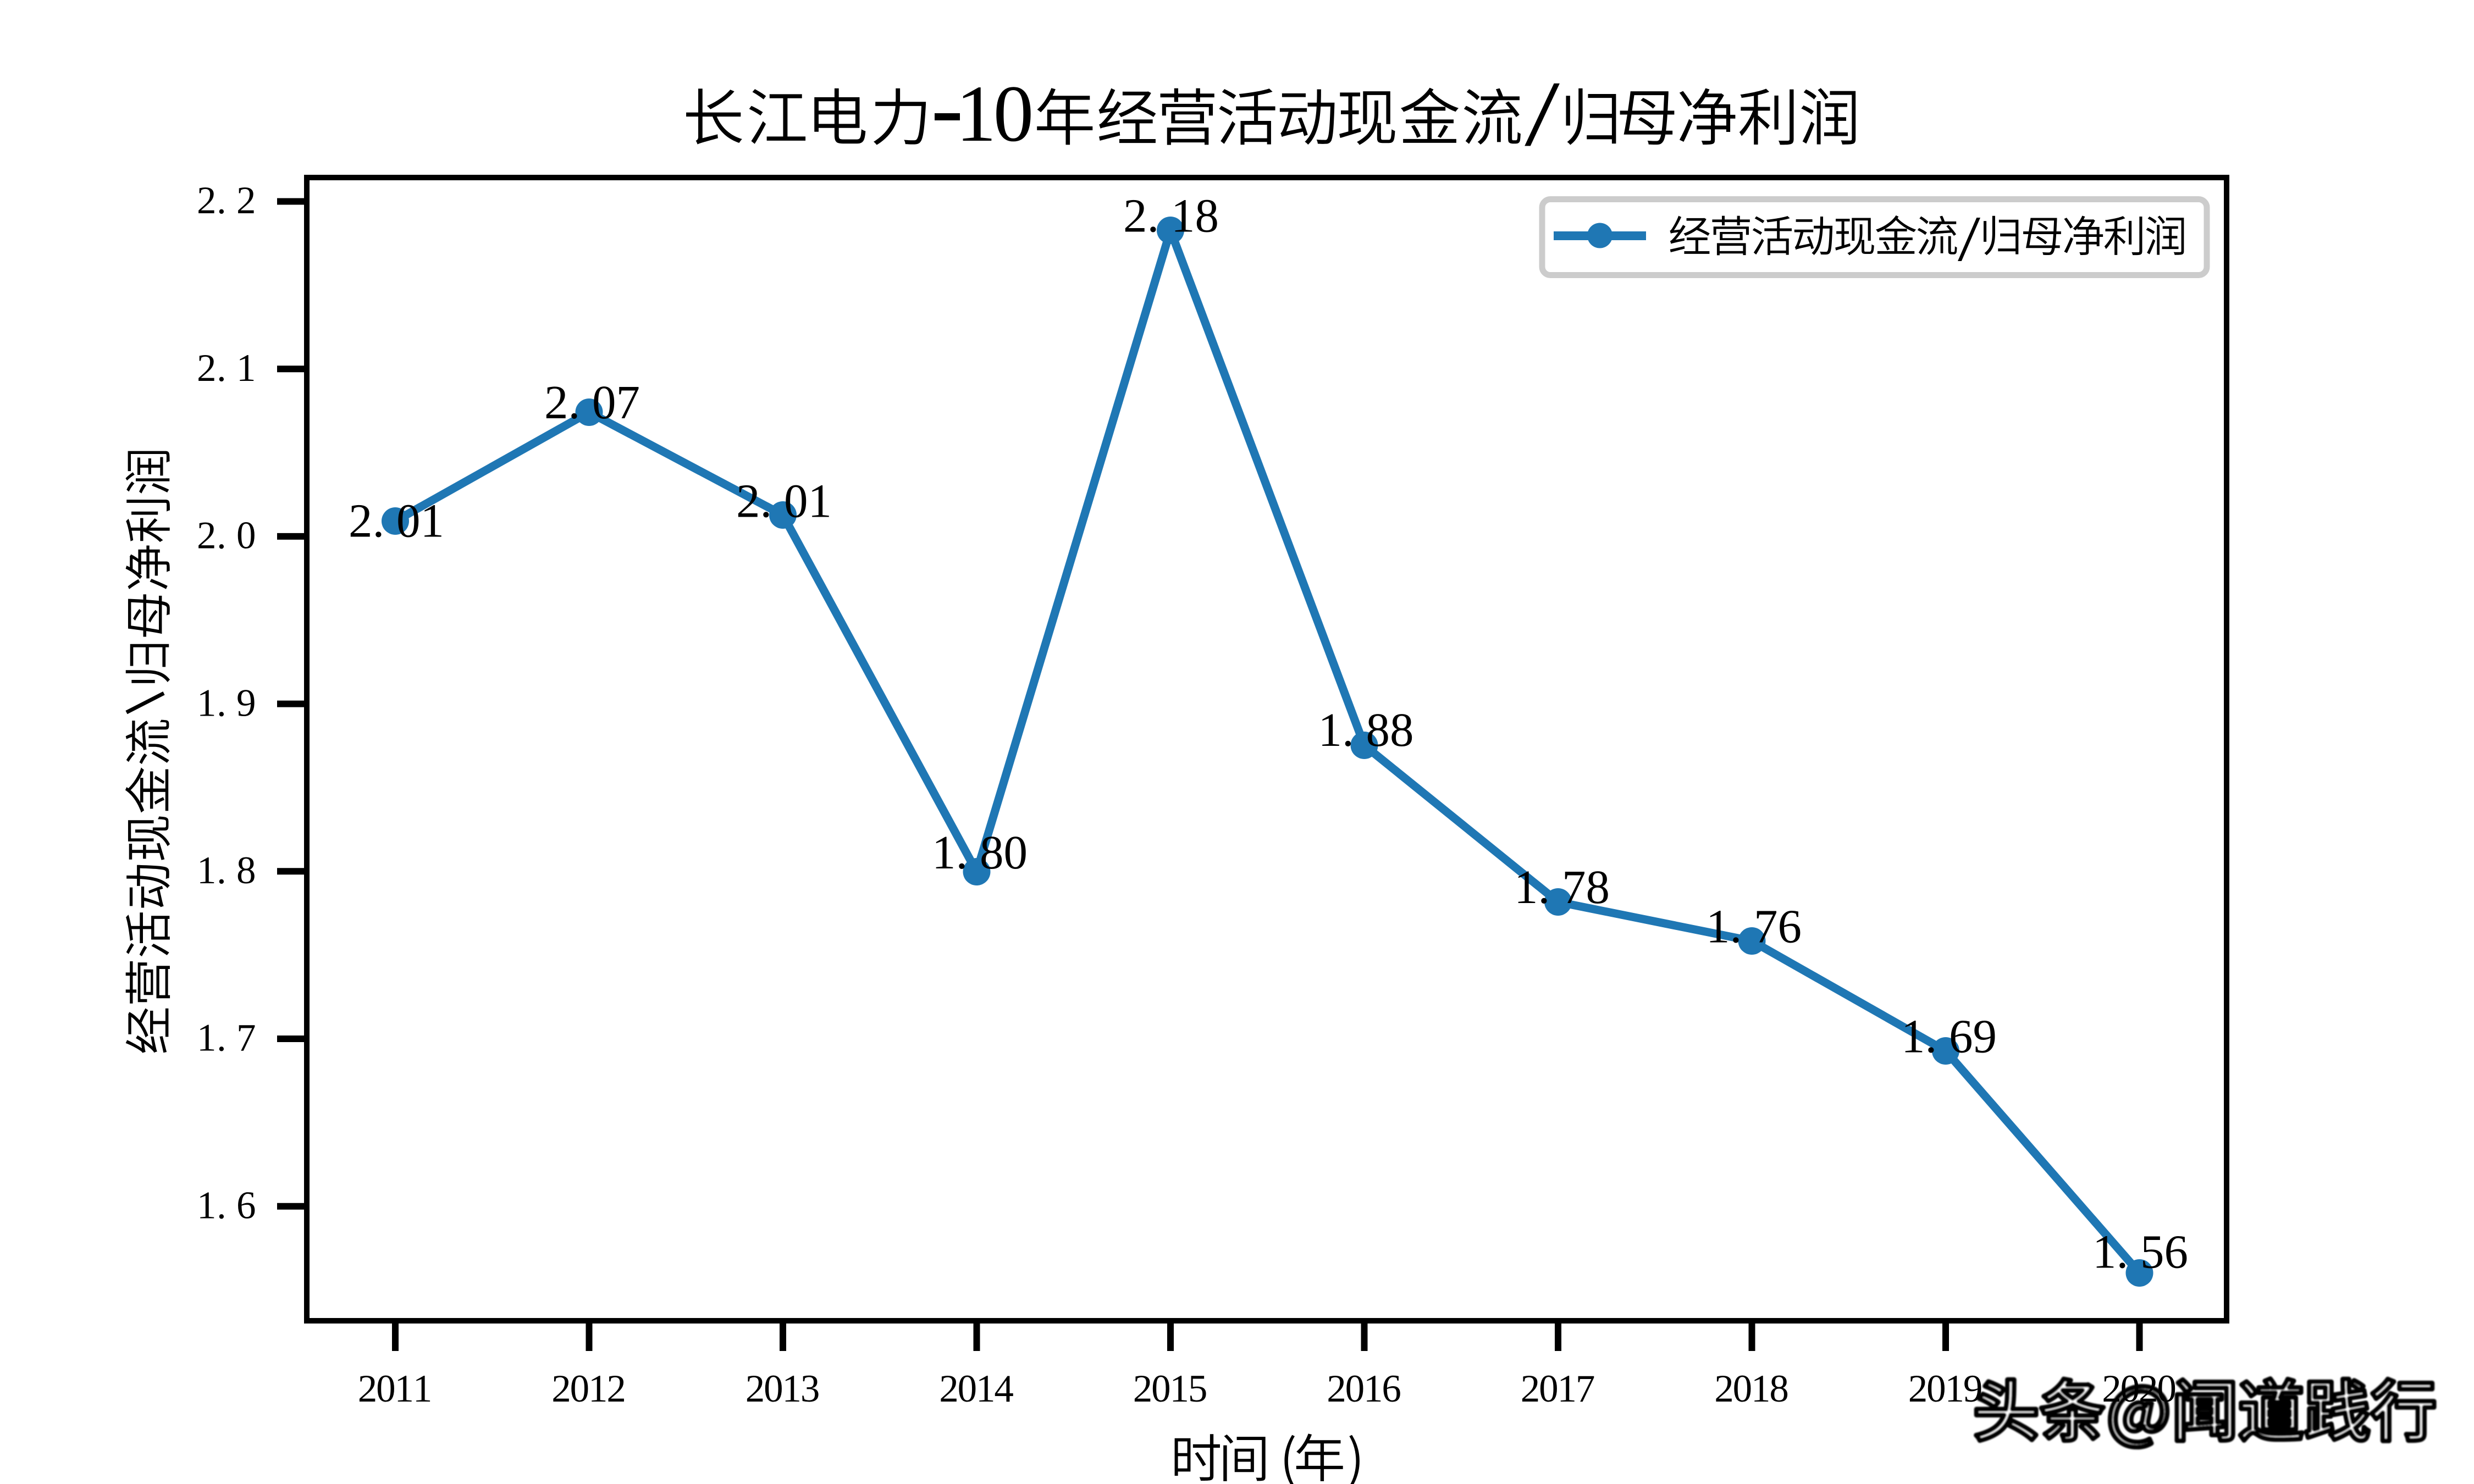 The image size is (2474, 1484). Describe the element at coordinates (1364, 1388) in the screenshot. I see `svg-text: 2016` at that location.